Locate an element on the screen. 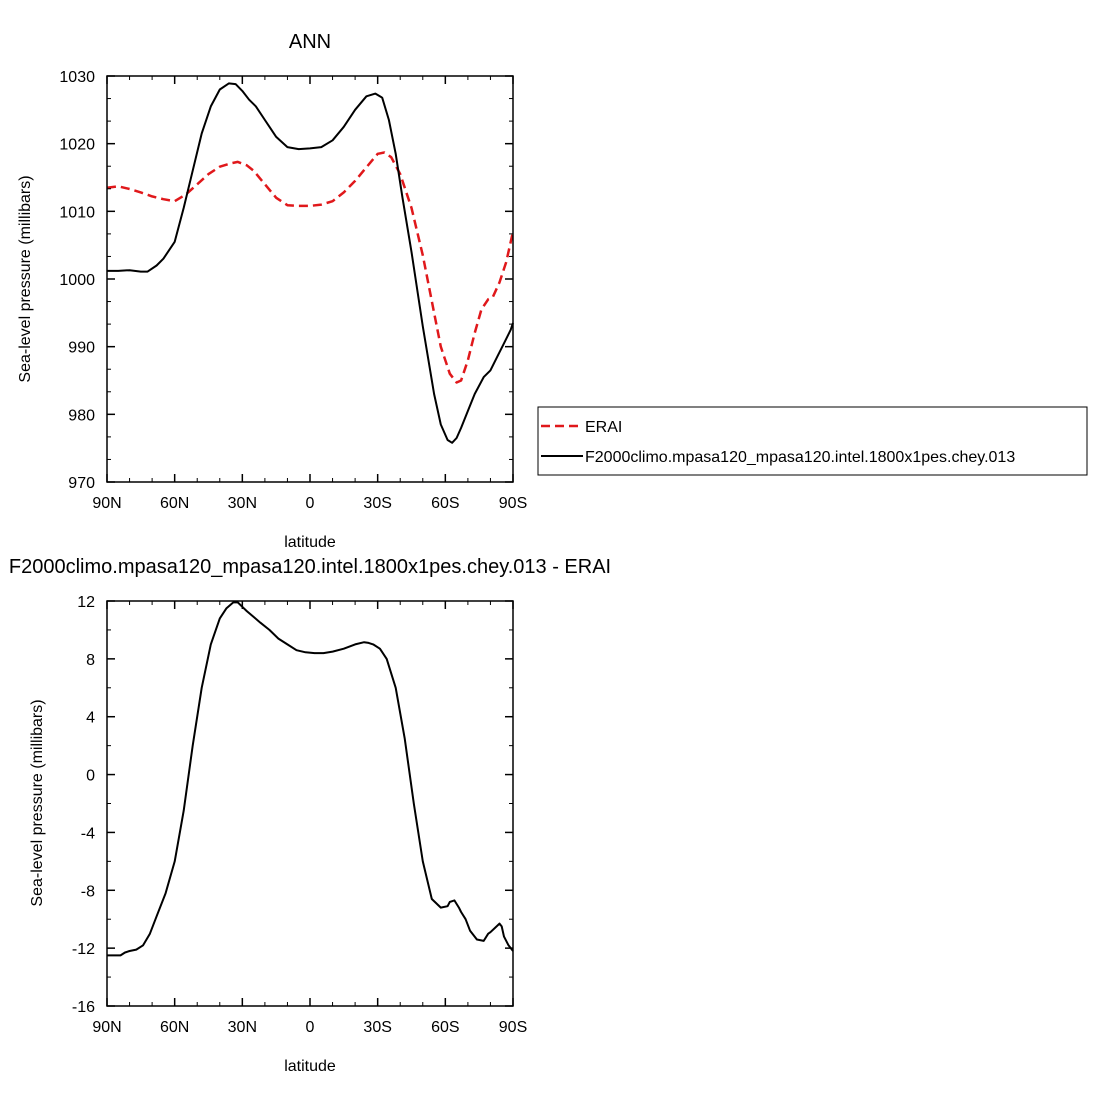  y-tick-label: 970 is located at coordinates (81, 483).